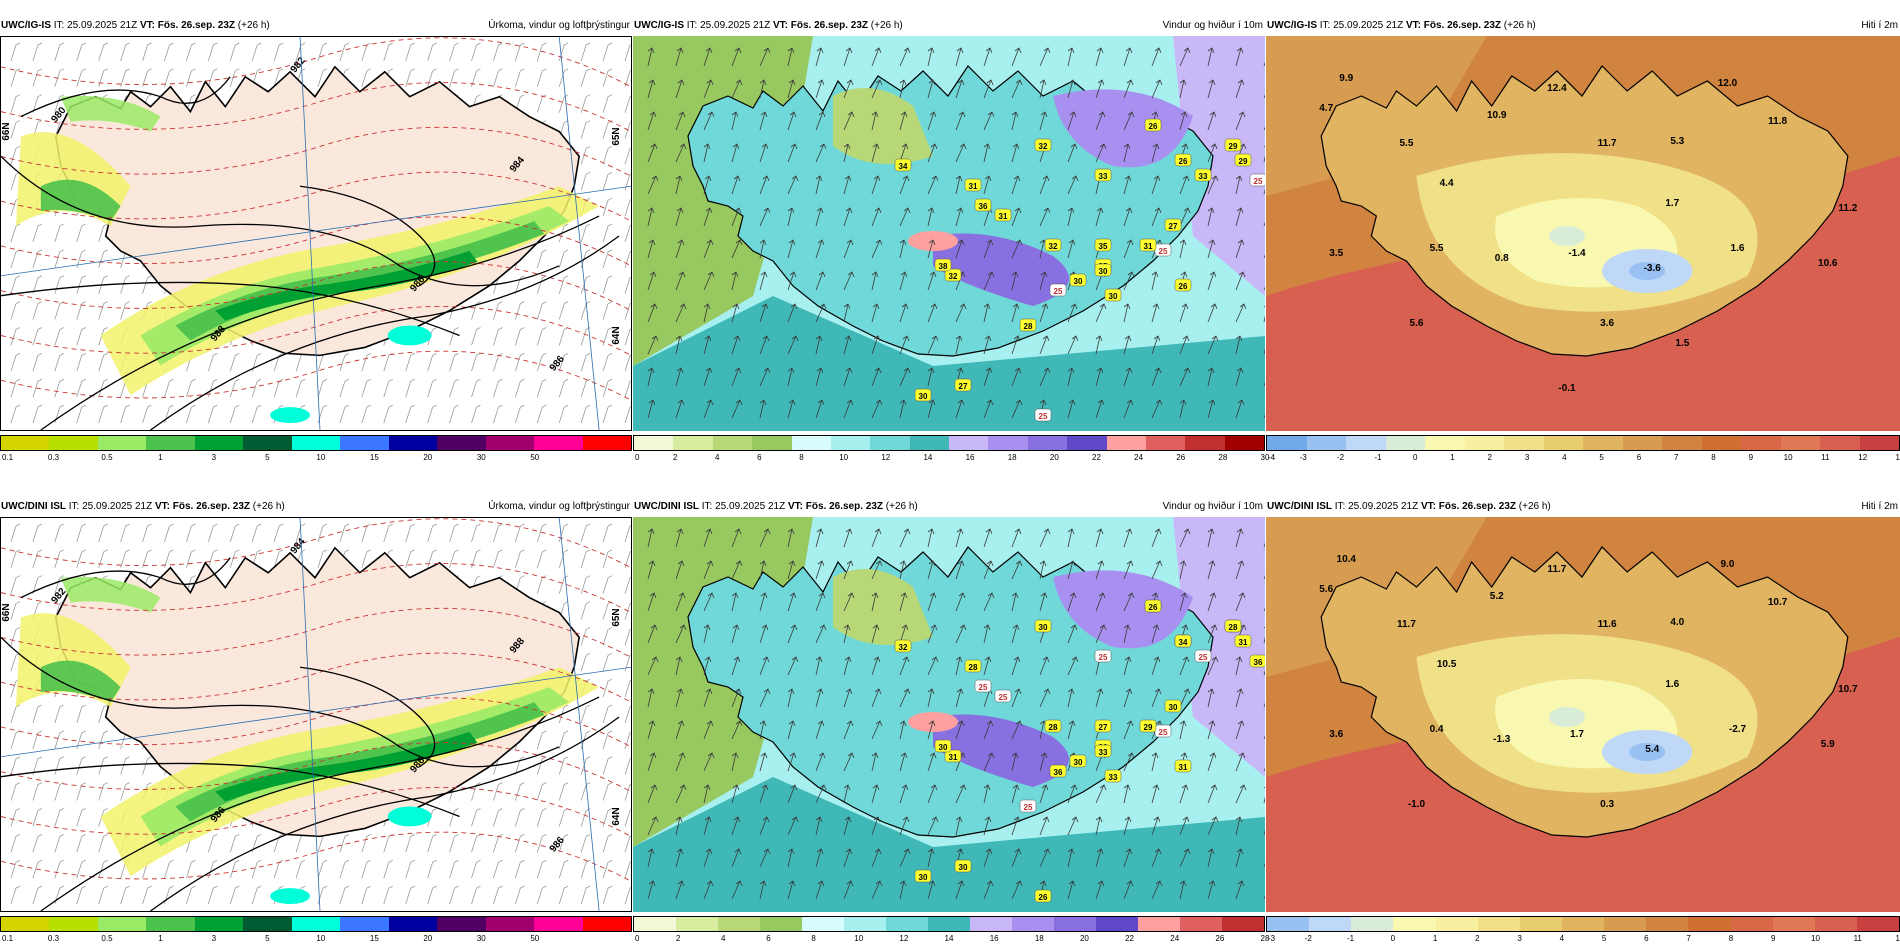 This screenshot has height=950, width=1900. Describe the element at coordinates (951, 939) in the screenshot. I see `colorbar-ticks: 0 2 4 6 8 10 12 14 16 18 20 22 24 26 28` at that location.